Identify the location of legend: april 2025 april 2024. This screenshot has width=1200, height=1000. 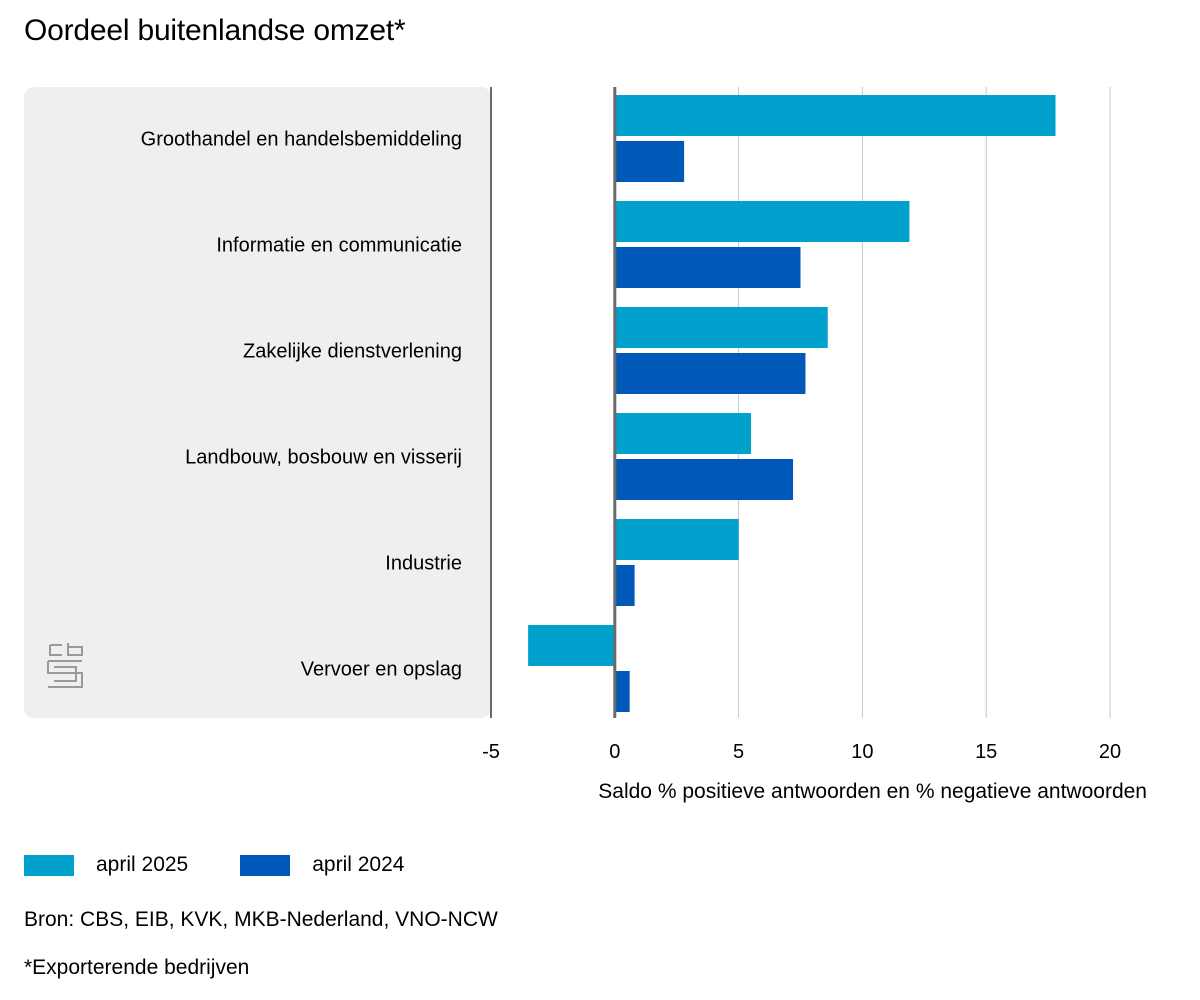
(240, 865).